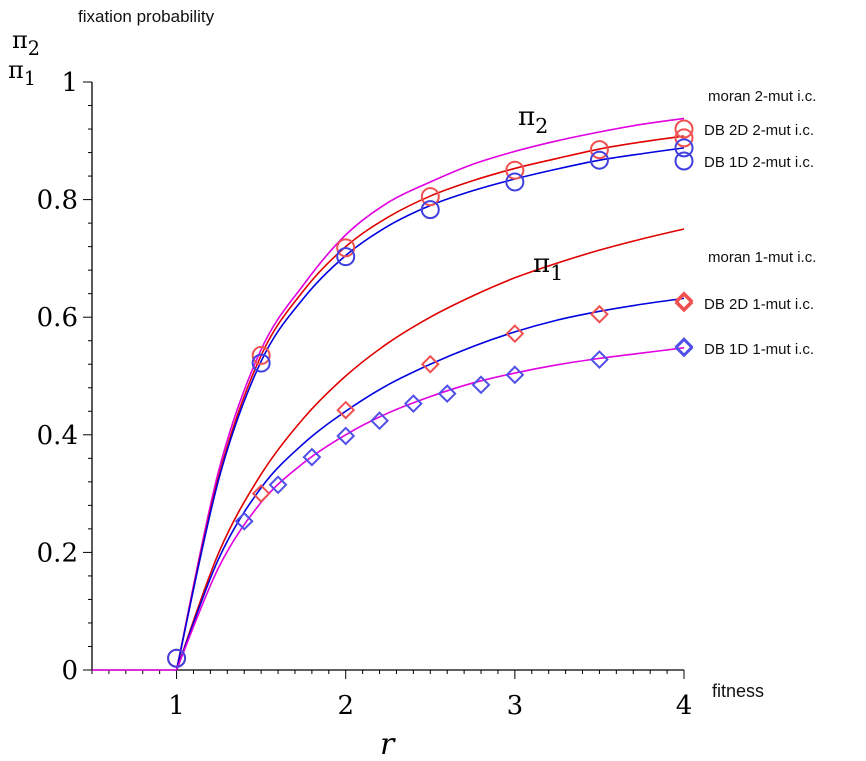 The image size is (866, 761). What do you see at coordinates (684, 706) in the screenshot?
I see `x-tick-label: 4` at bounding box center [684, 706].